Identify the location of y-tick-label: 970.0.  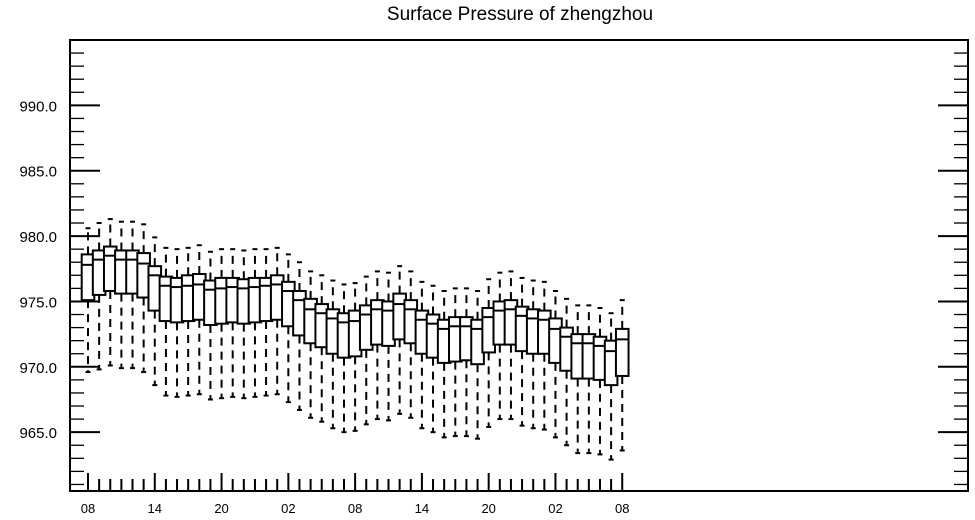
(38, 368).